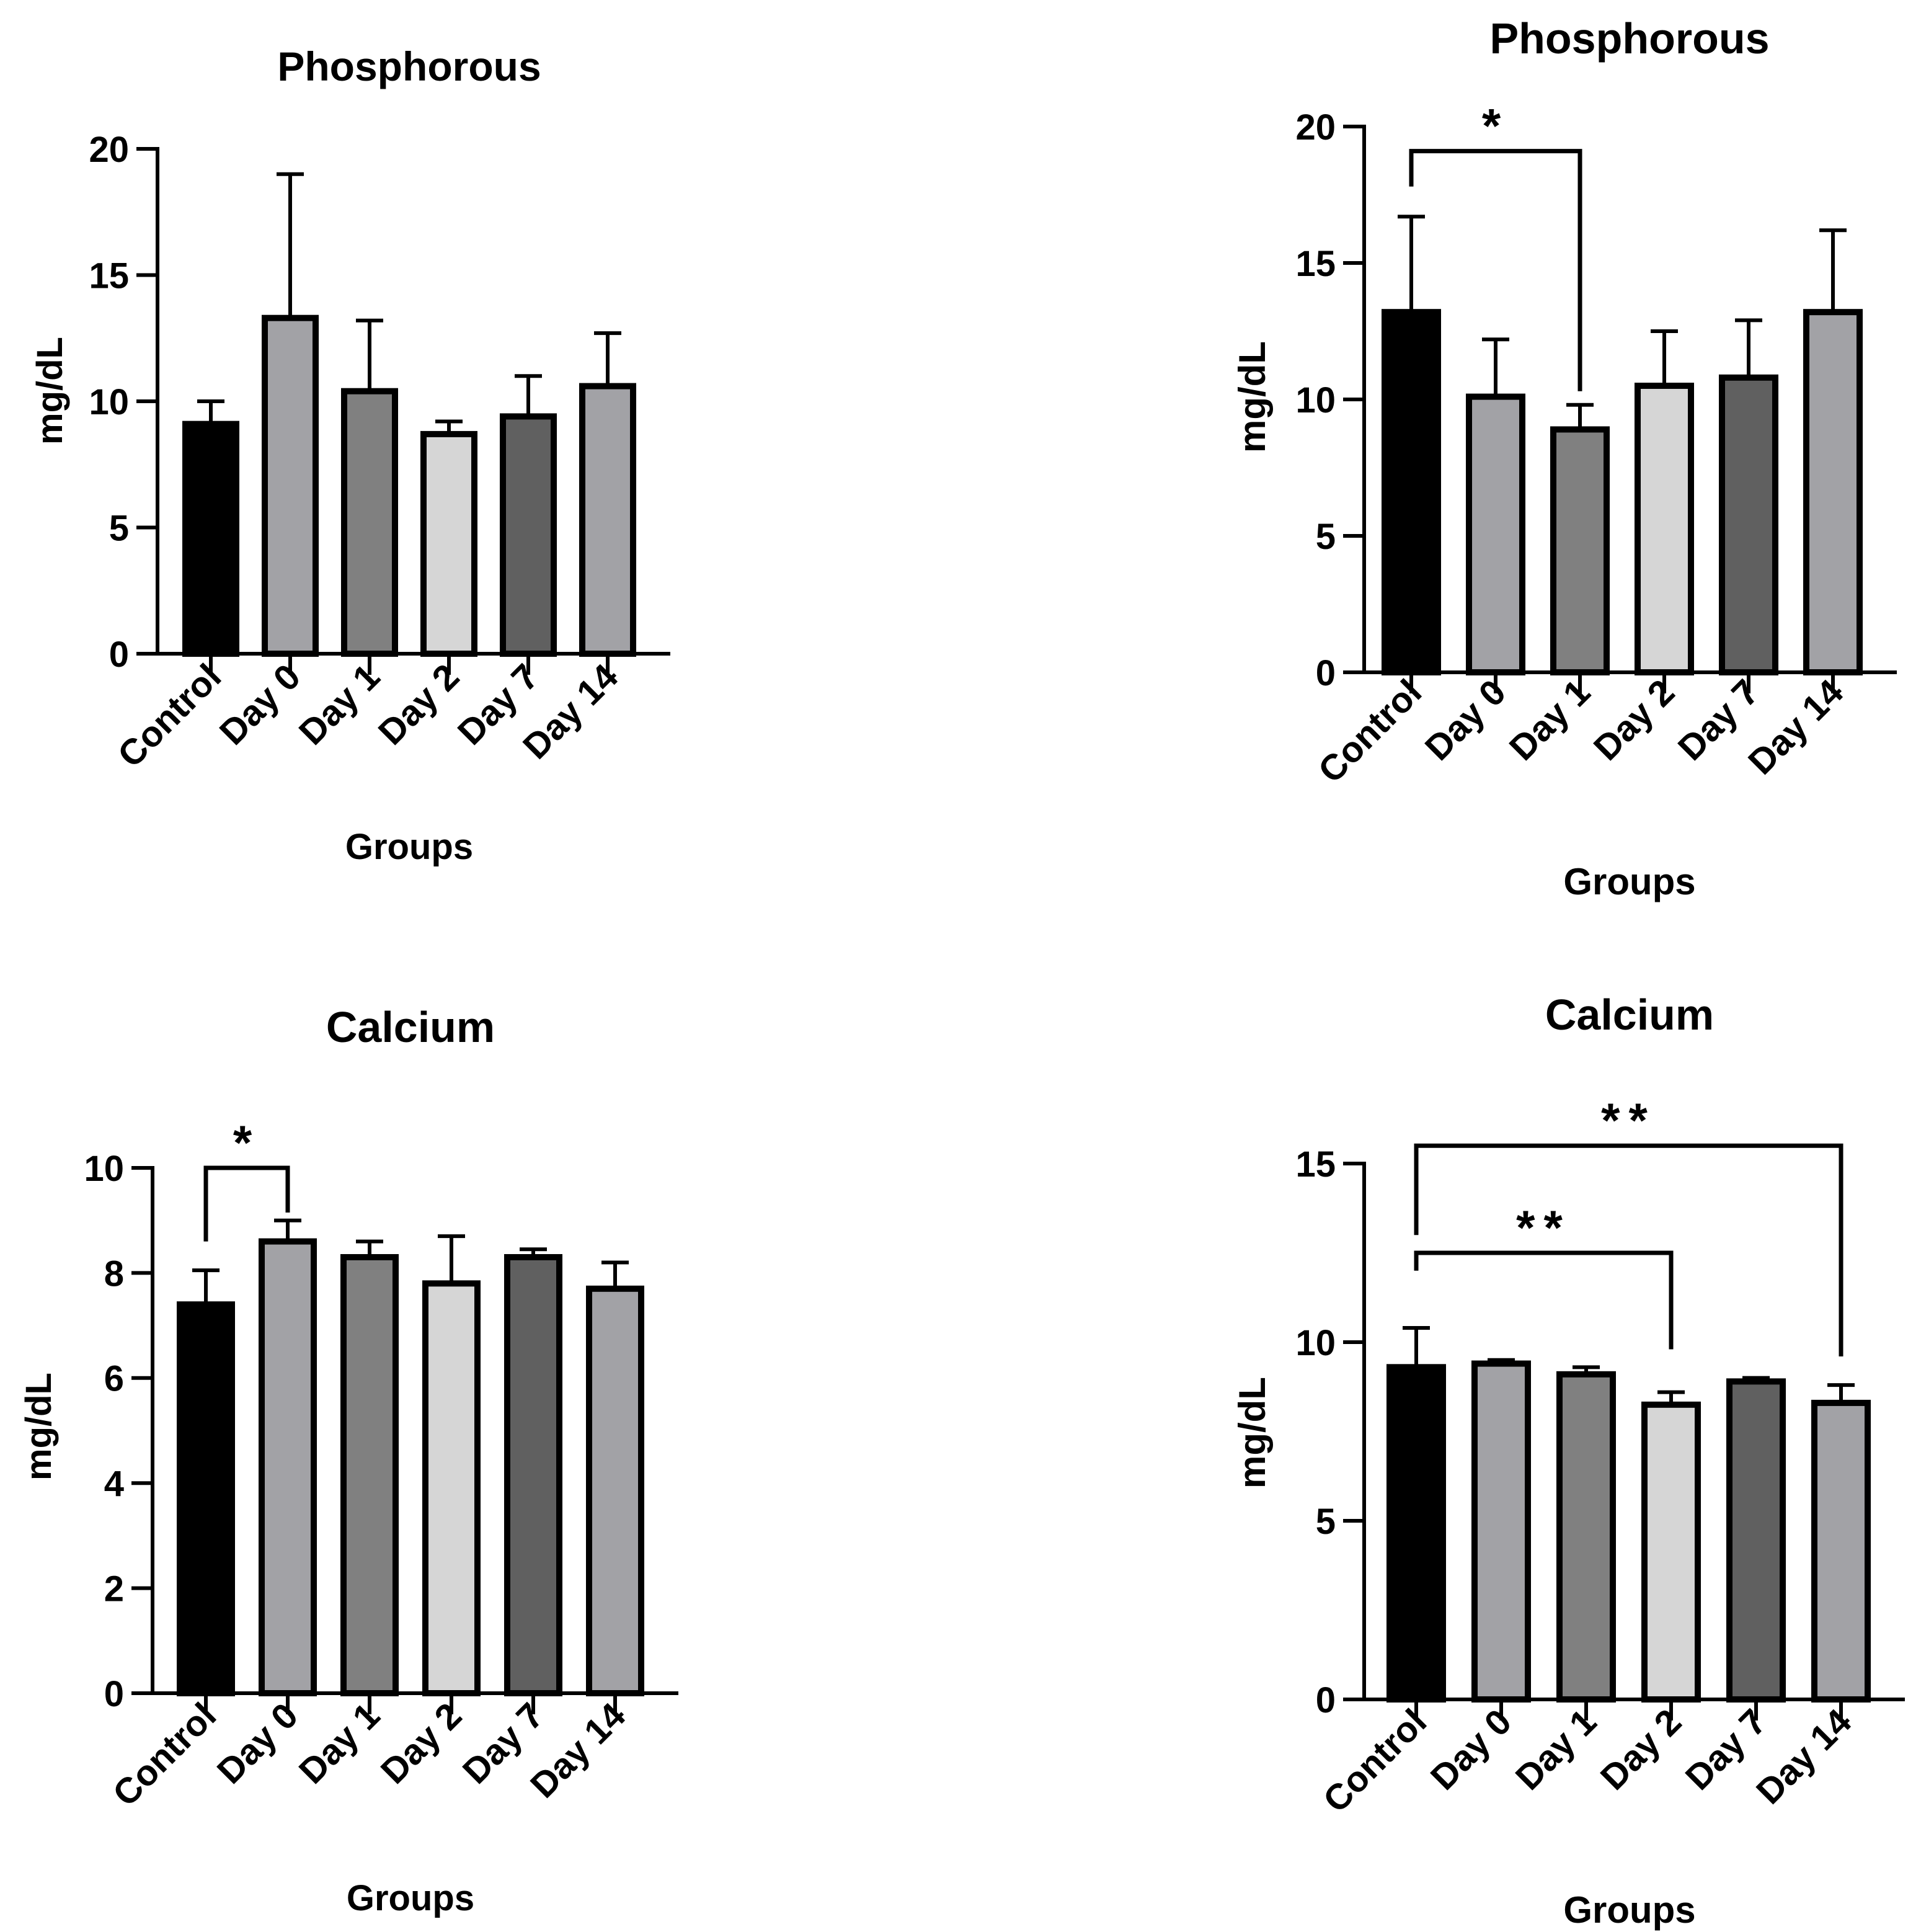  Describe the element at coordinates (114, 1379) in the screenshot. I see `y-tick-label: 6` at that location.